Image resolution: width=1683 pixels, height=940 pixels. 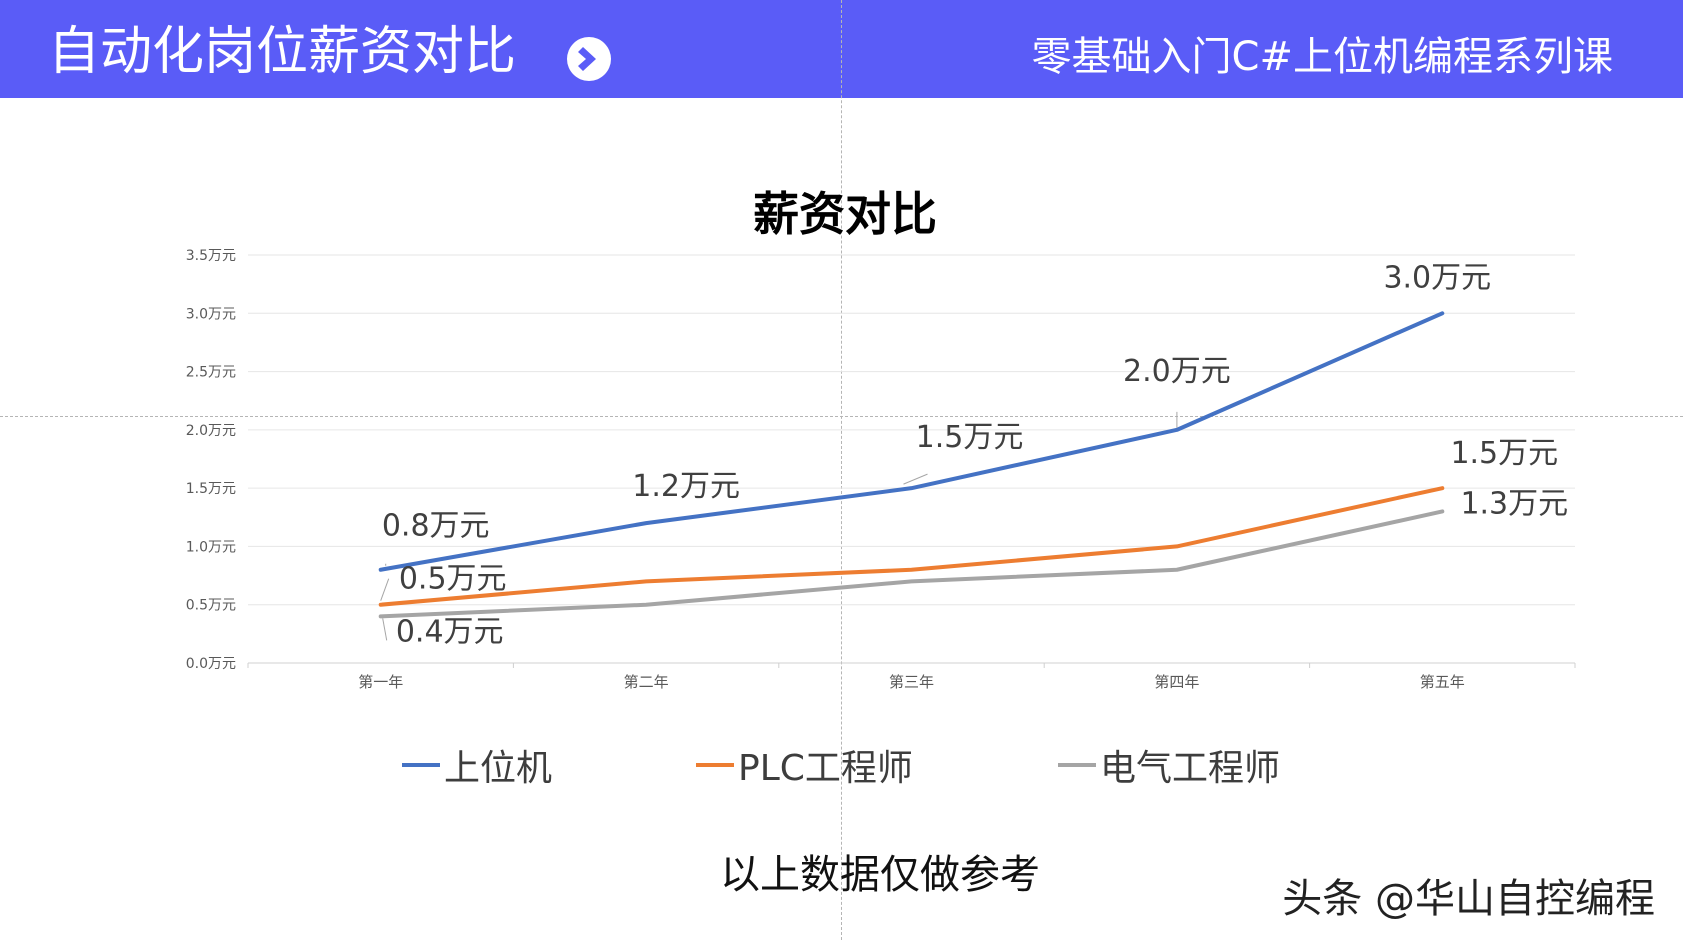 What do you see at coordinates (1437, 277) in the screenshot?
I see `data-label: 3.0万元` at bounding box center [1437, 277].